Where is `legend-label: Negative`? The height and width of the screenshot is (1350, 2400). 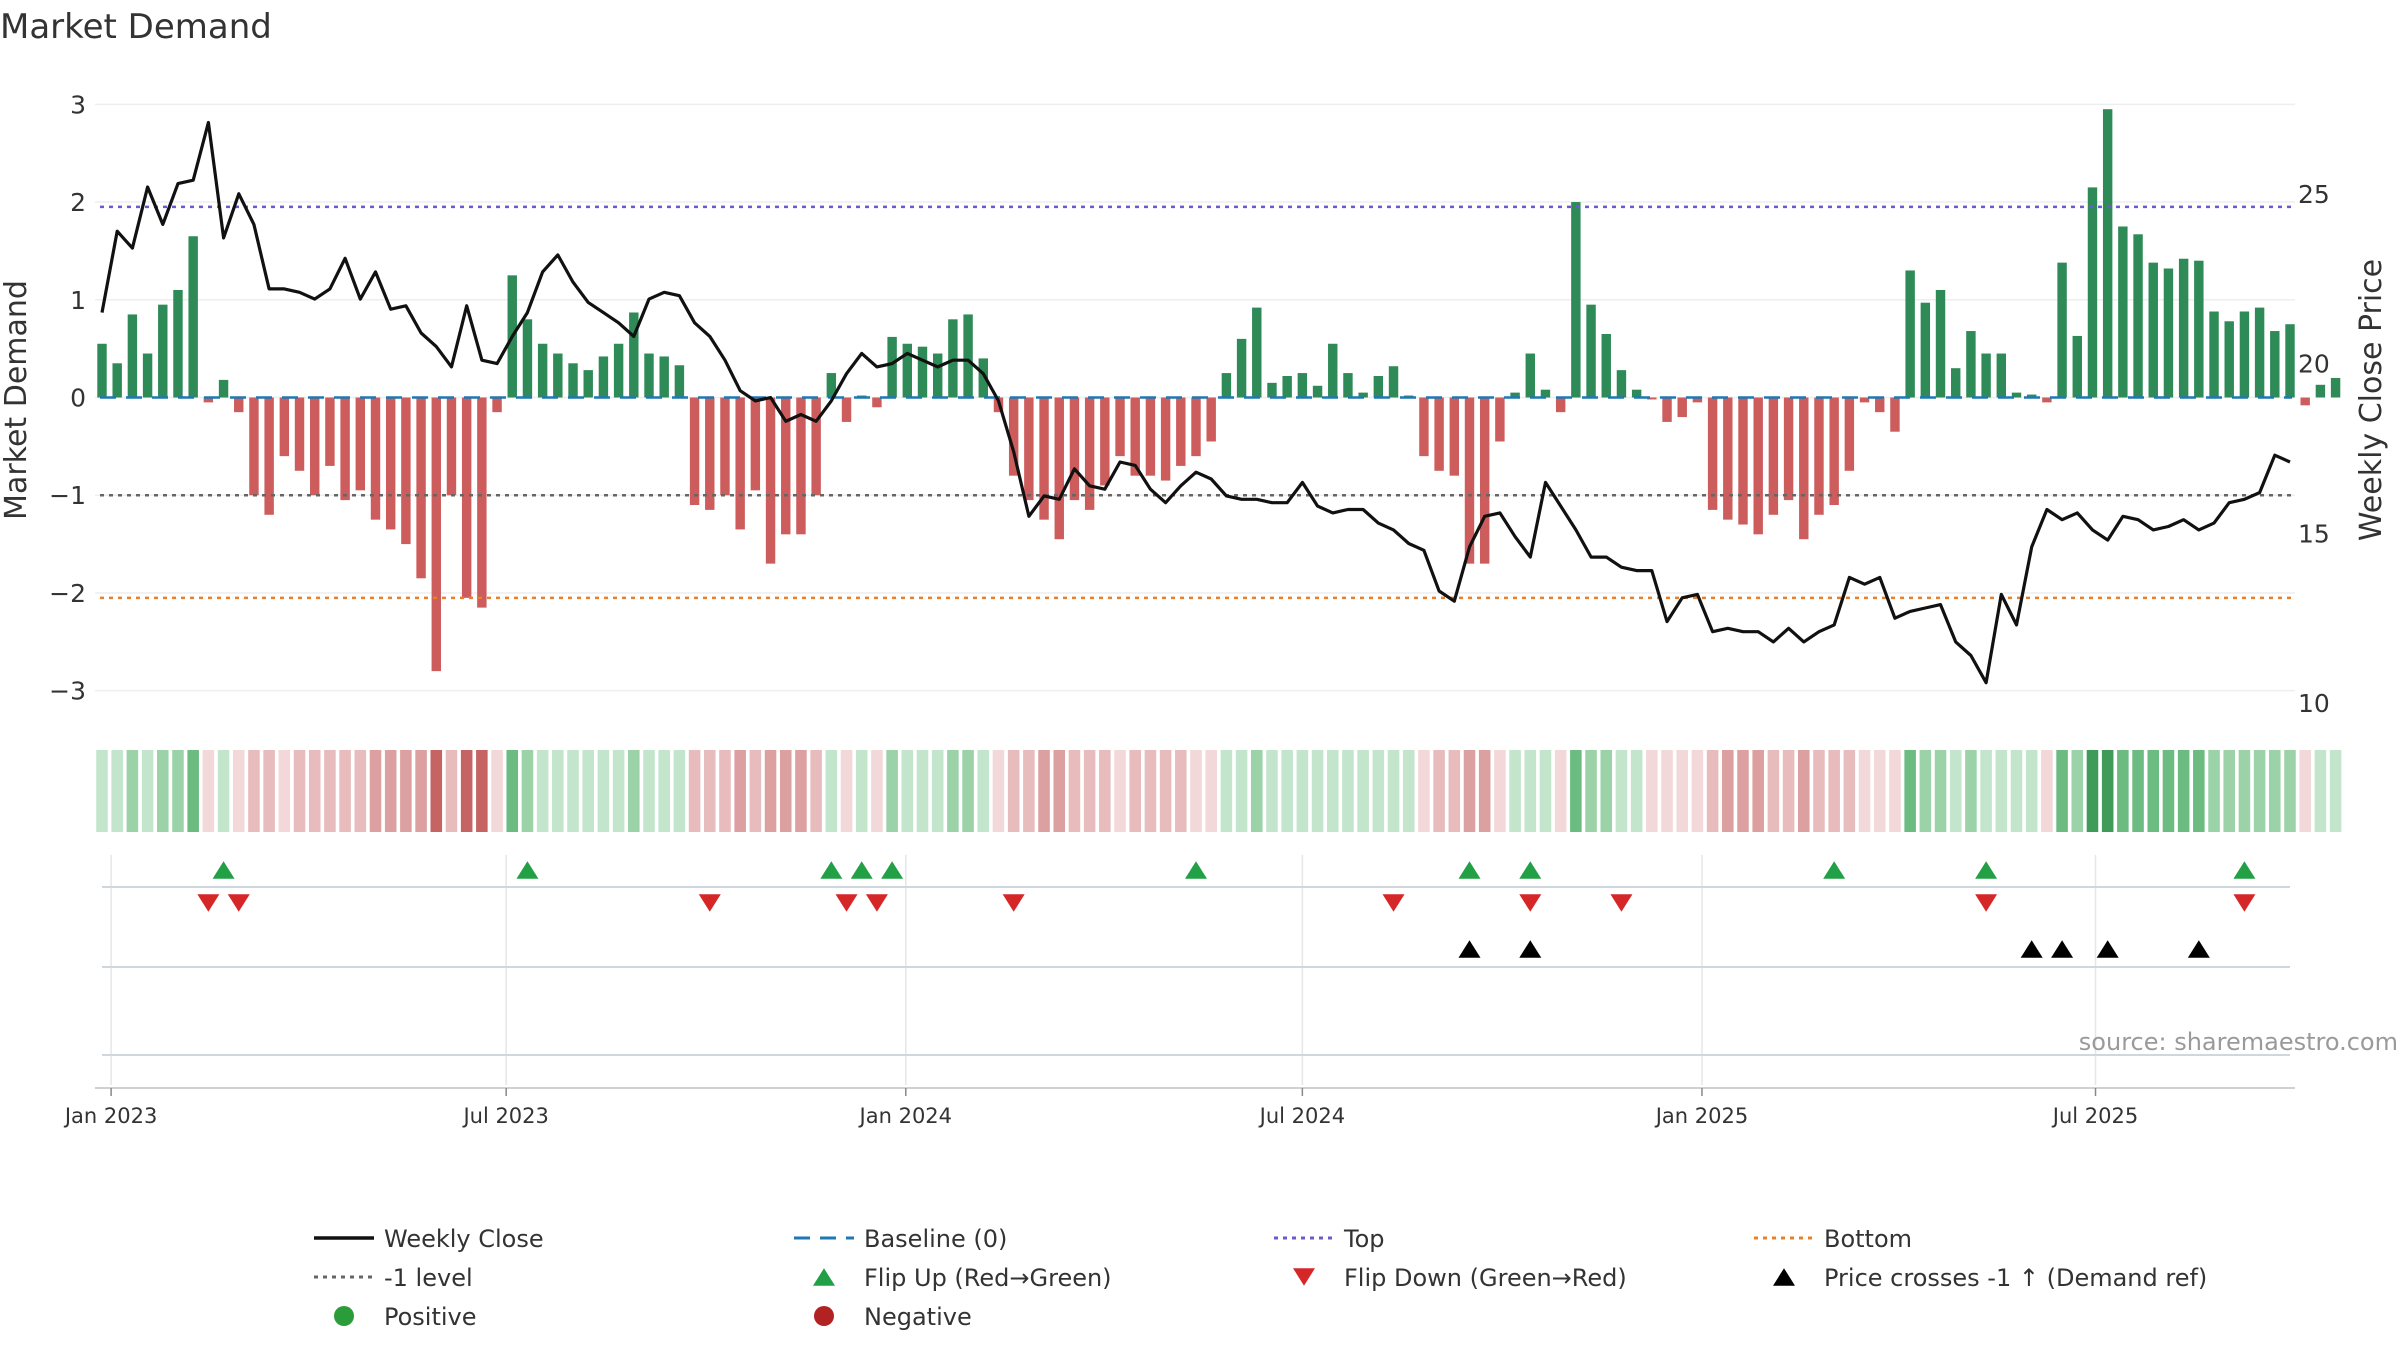
legend-label: Negative is located at coordinates (918, 1317).